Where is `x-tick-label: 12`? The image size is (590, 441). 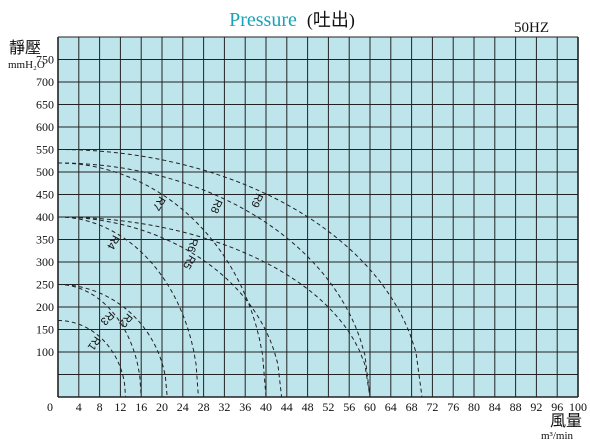 x-tick-label: 12 is located at coordinates (120, 407).